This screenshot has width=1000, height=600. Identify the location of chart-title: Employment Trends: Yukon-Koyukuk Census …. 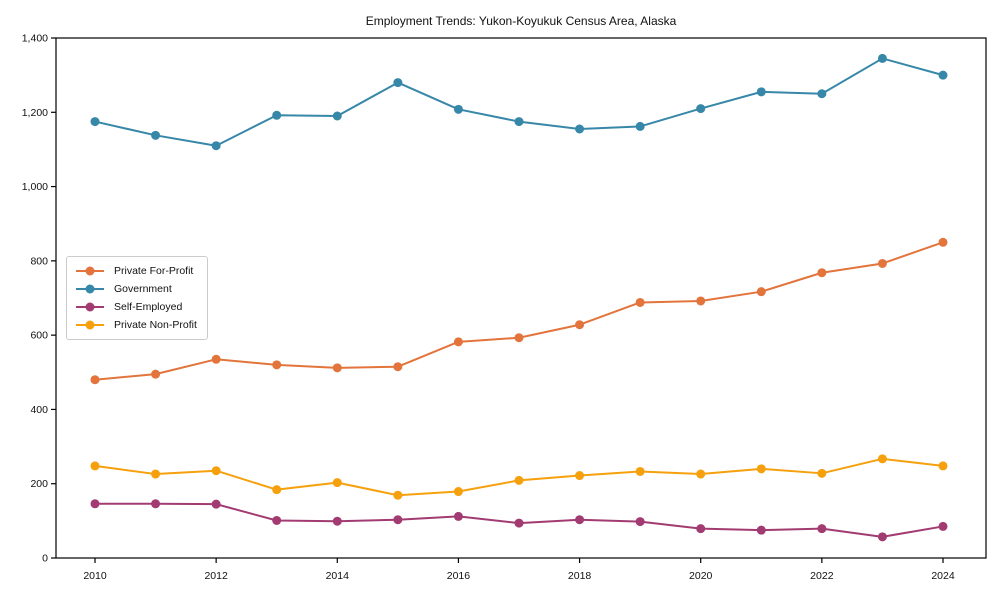
(521, 21).